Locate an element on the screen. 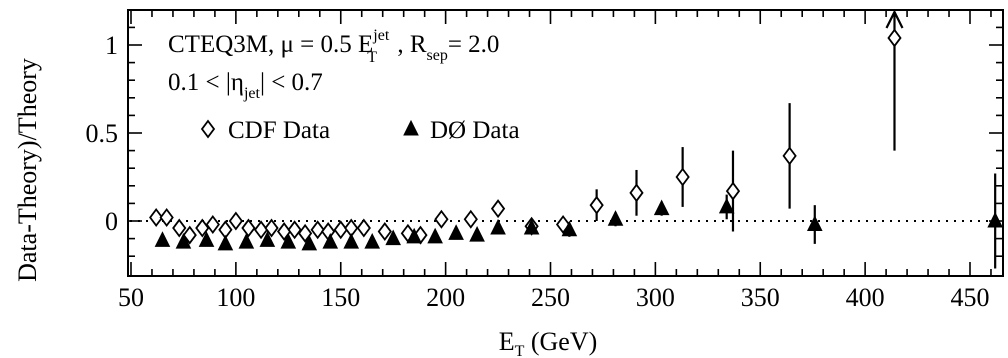 The width and height of the screenshot is (1008, 358). x-axis-title: ET (GeV) is located at coordinates (548, 342).